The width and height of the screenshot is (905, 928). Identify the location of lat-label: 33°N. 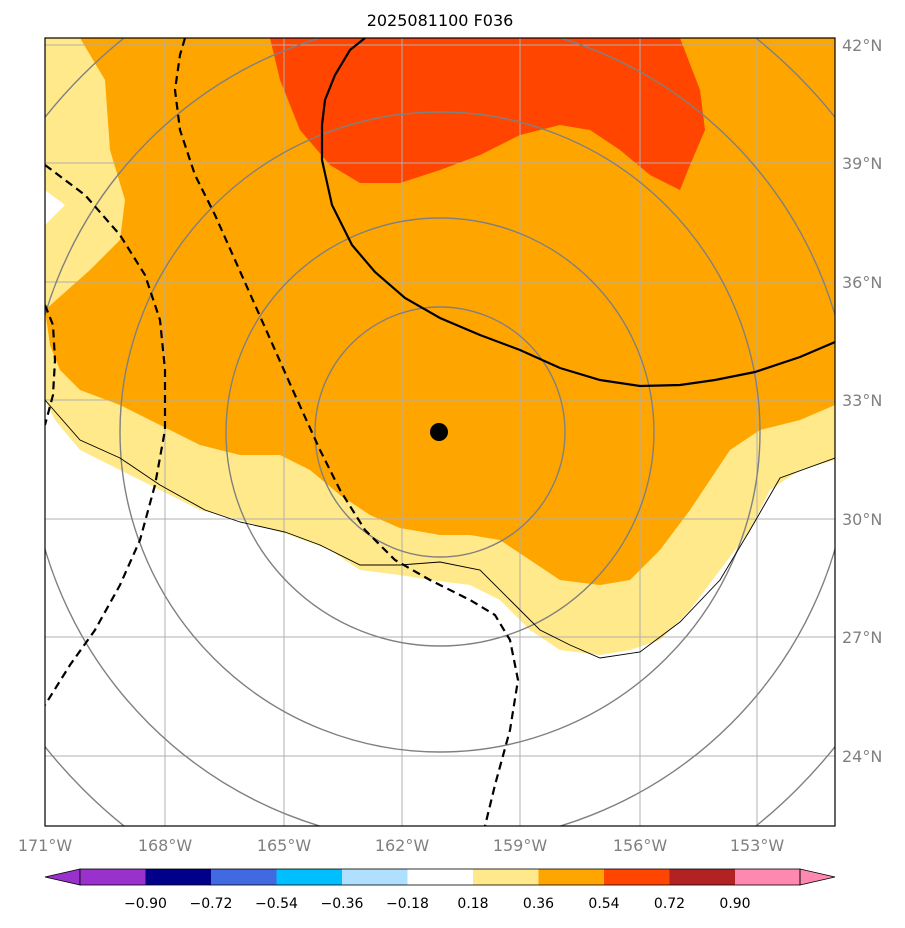
(862, 400).